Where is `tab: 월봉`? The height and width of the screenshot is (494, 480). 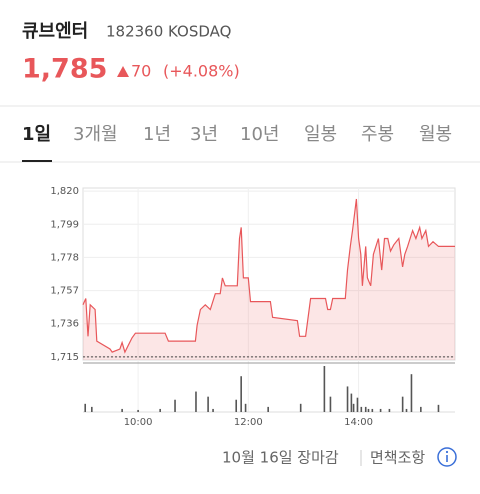
tab: 월봉 is located at coordinates (435, 134).